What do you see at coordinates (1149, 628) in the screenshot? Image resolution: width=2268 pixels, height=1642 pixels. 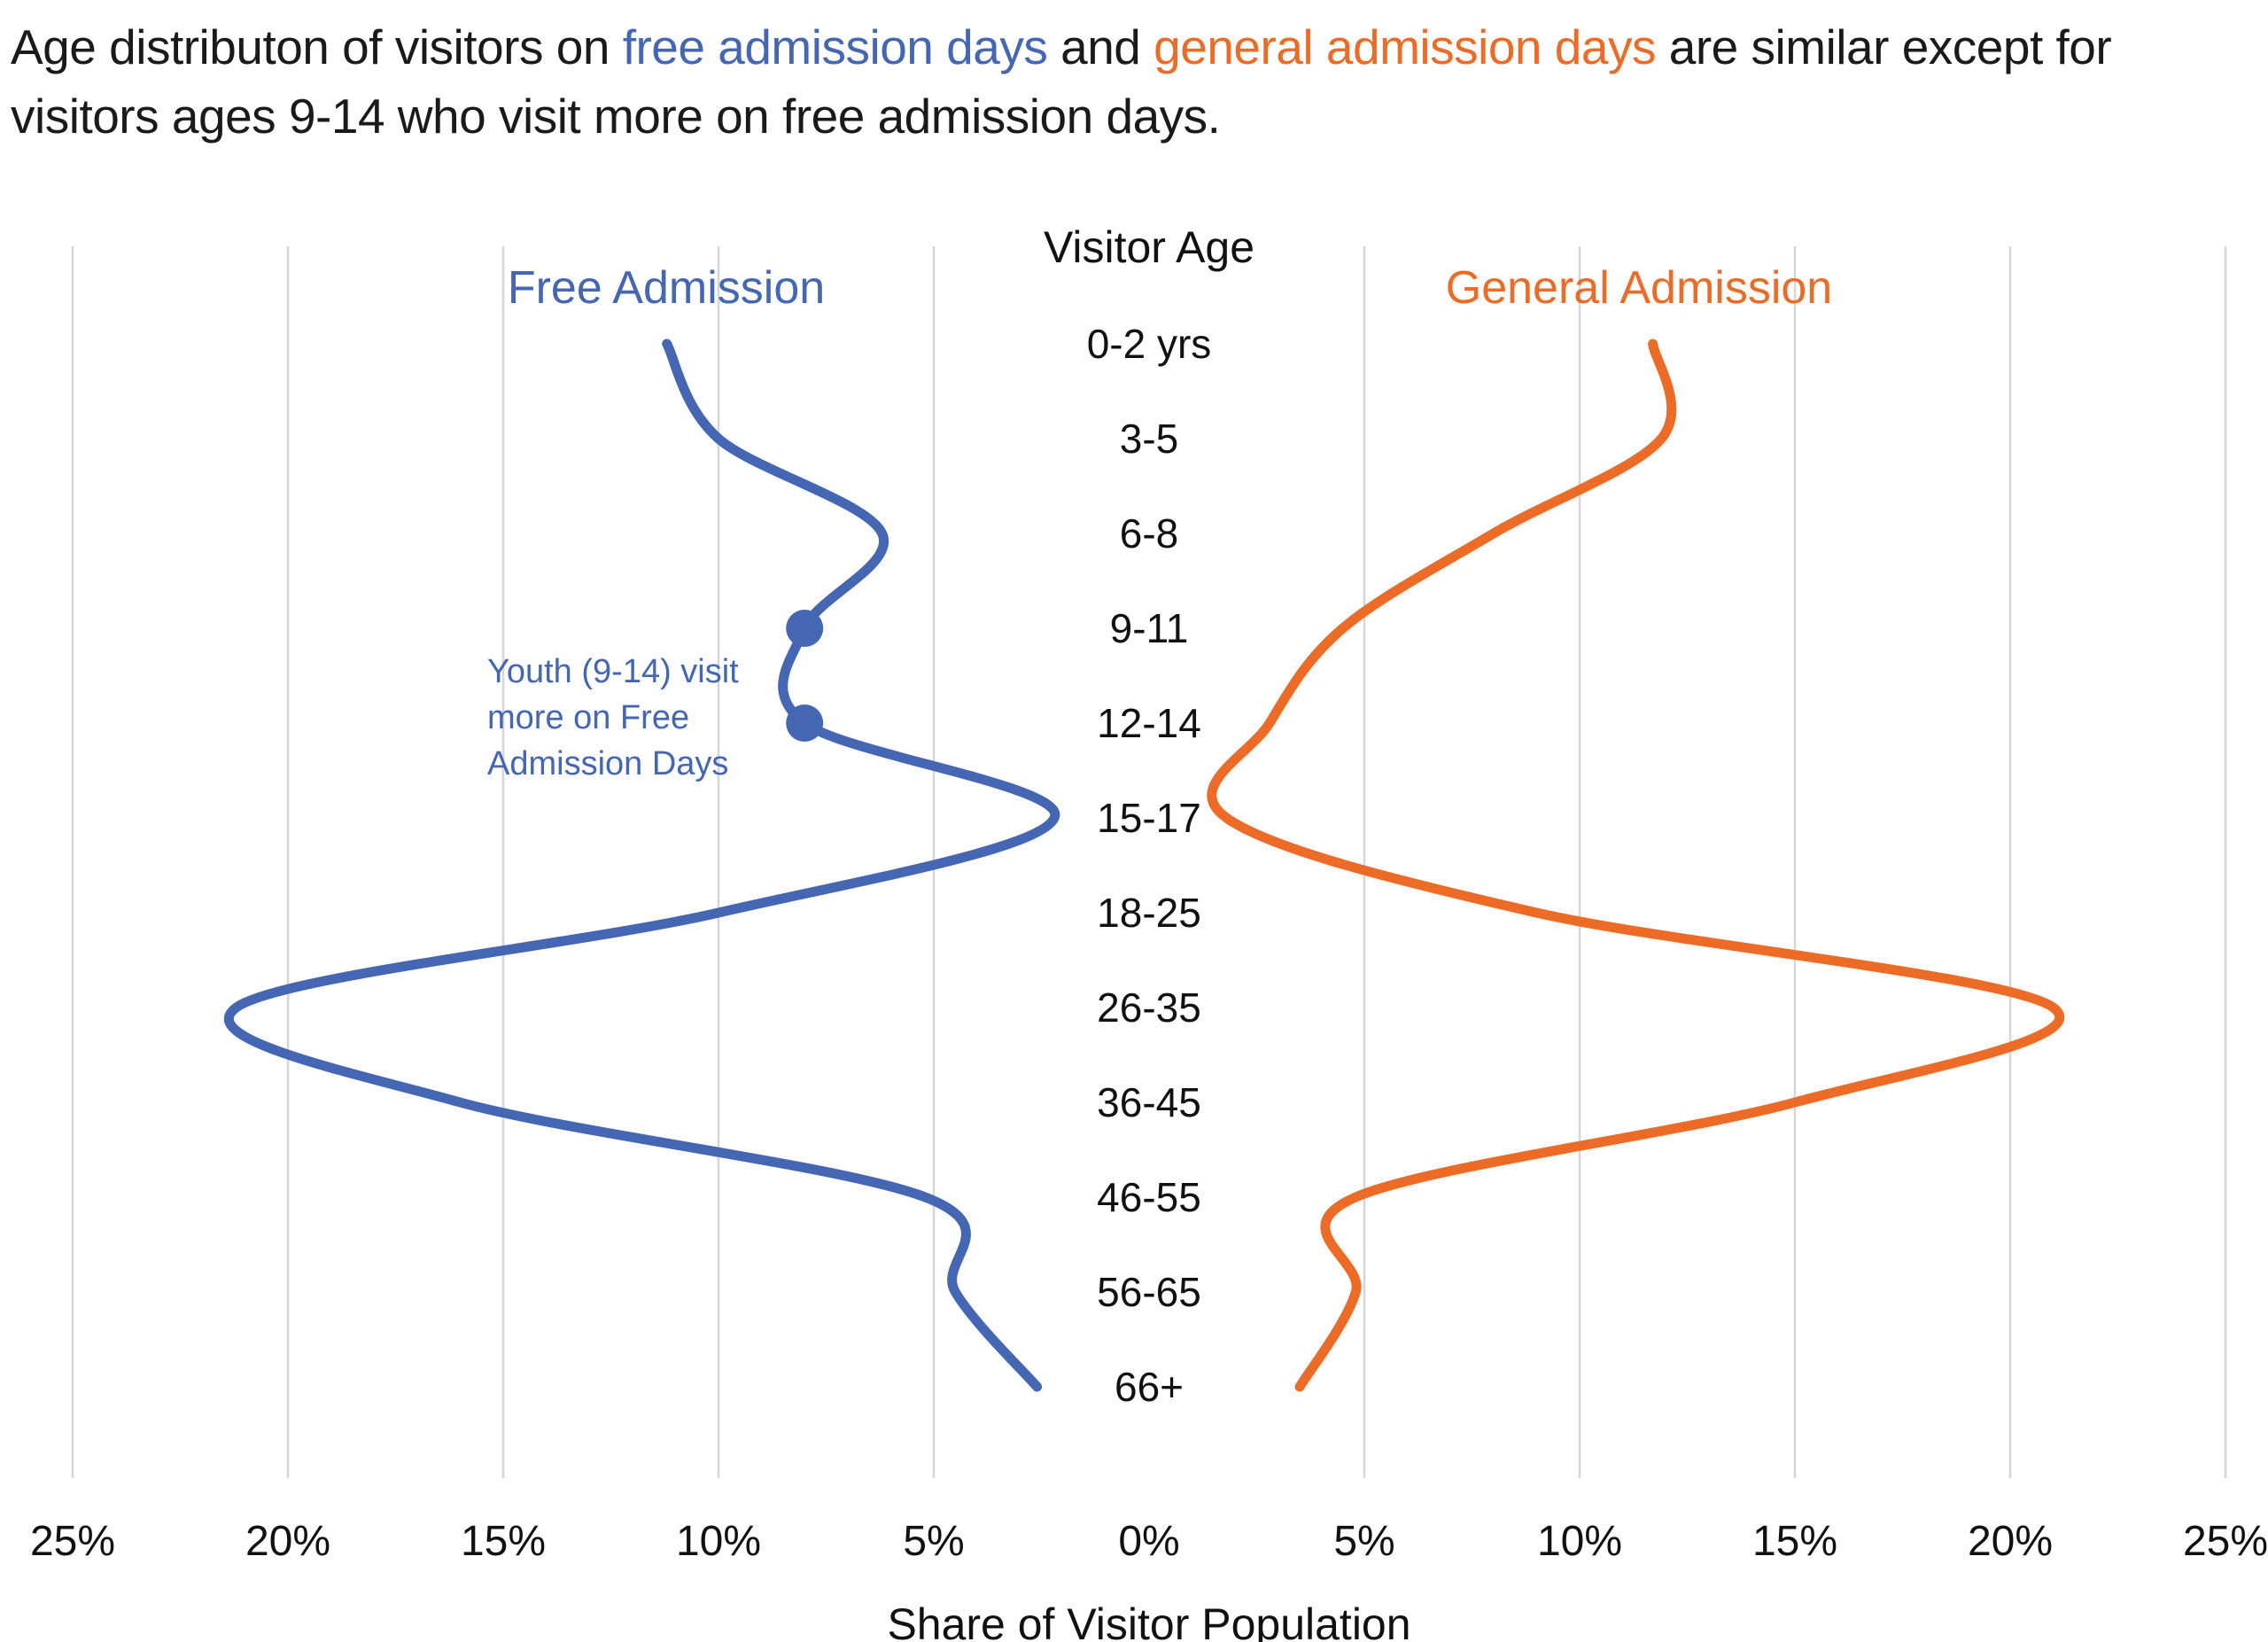 I see `age-label-3: 9-11` at bounding box center [1149, 628].